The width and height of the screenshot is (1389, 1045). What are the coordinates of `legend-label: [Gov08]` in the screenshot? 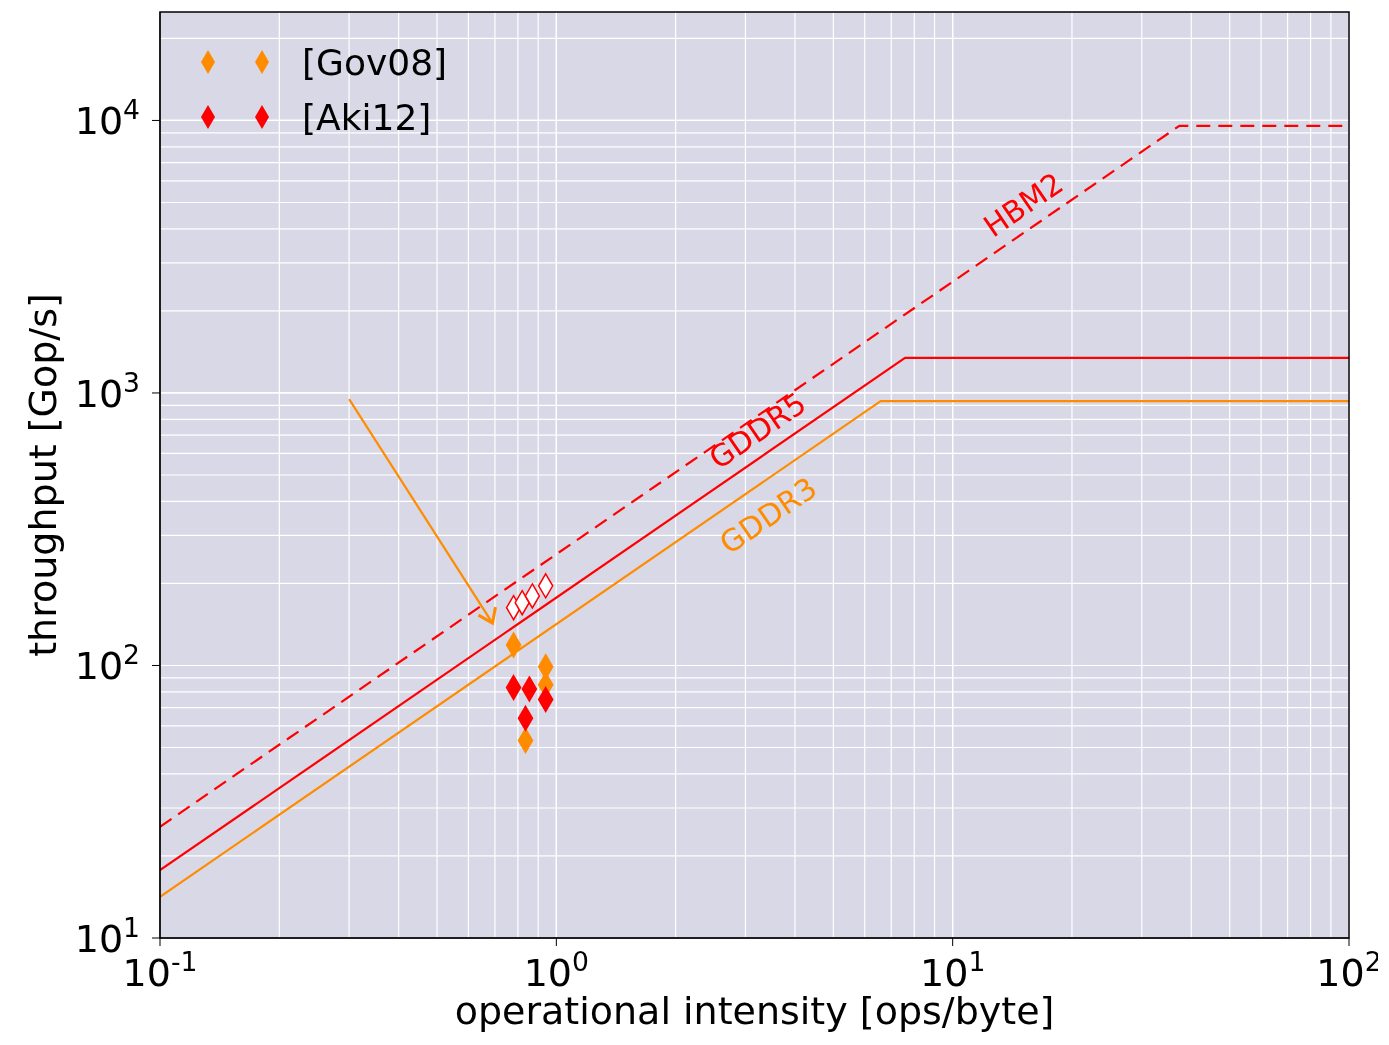 It's located at (375, 62).